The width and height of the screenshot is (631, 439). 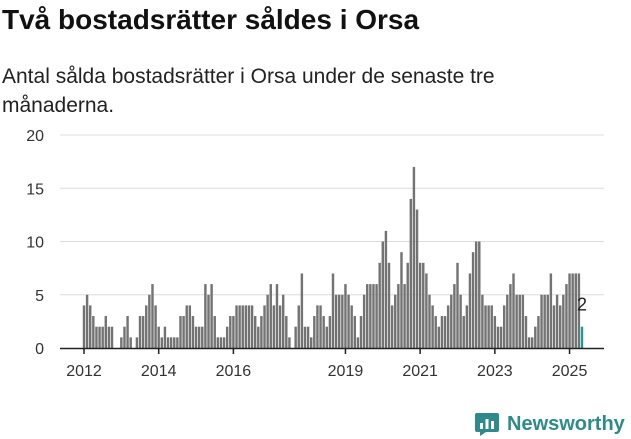 I want to click on y-tick-label: 15, so click(x=35, y=189).